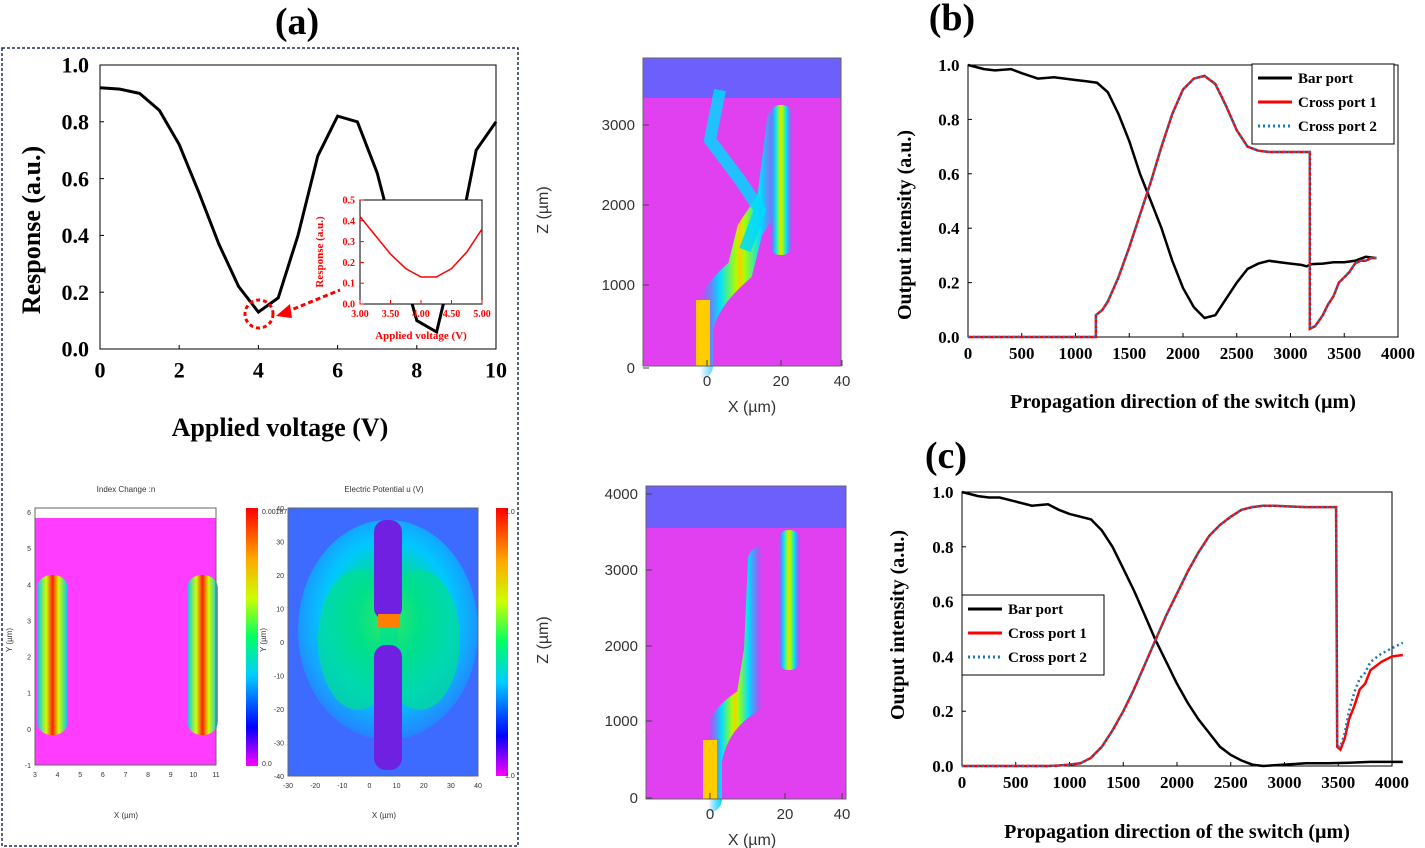 The image size is (1425, 848). I want to click on sim-bottom-beam-core, so click(789, 600).